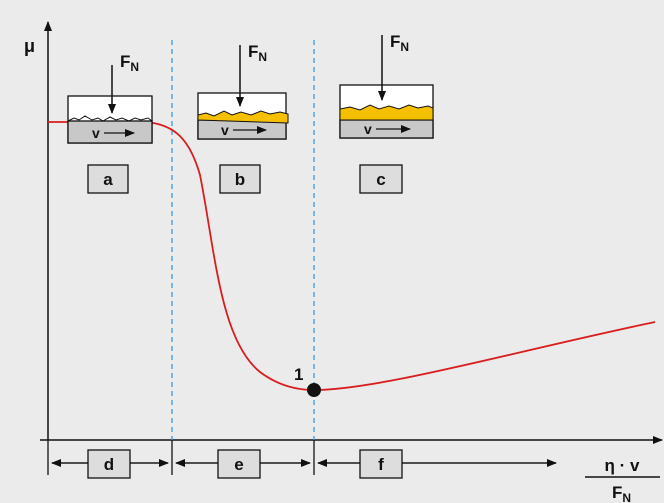 This screenshot has height=503, width=664. Describe the element at coordinates (314, 390) in the screenshot. I see `minimum-point` at that location.